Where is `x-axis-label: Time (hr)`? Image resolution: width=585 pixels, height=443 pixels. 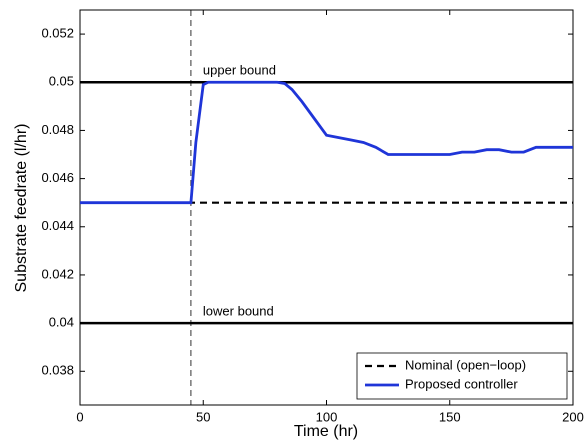
x-axis-label: Time (hr) is located at coordinates (326, 431).